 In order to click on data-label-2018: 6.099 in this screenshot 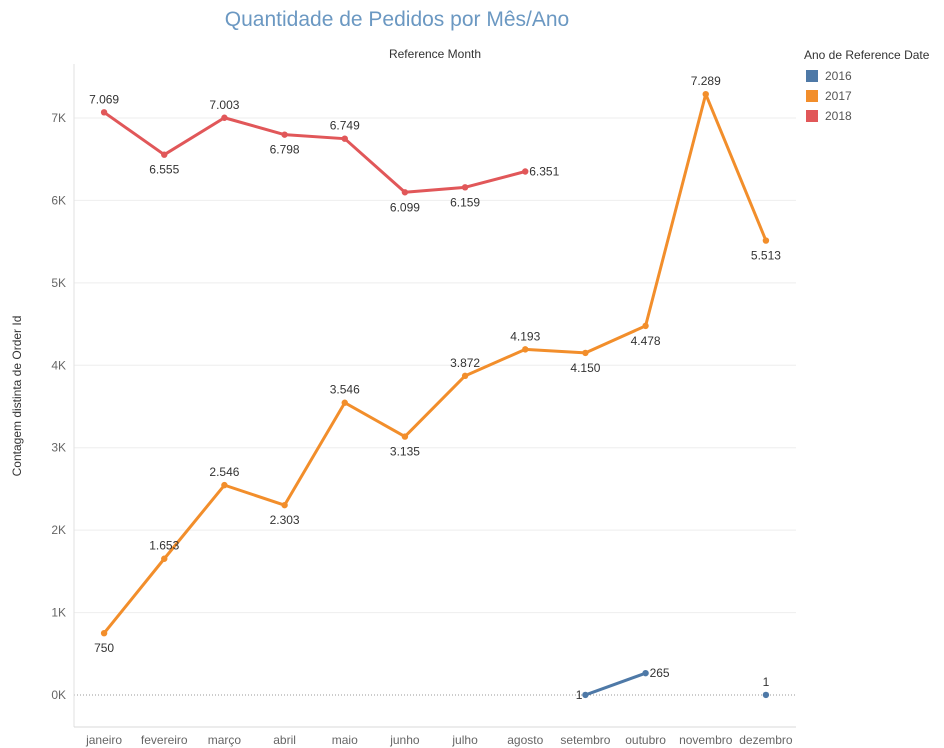, I will do `click(405, 207)`.